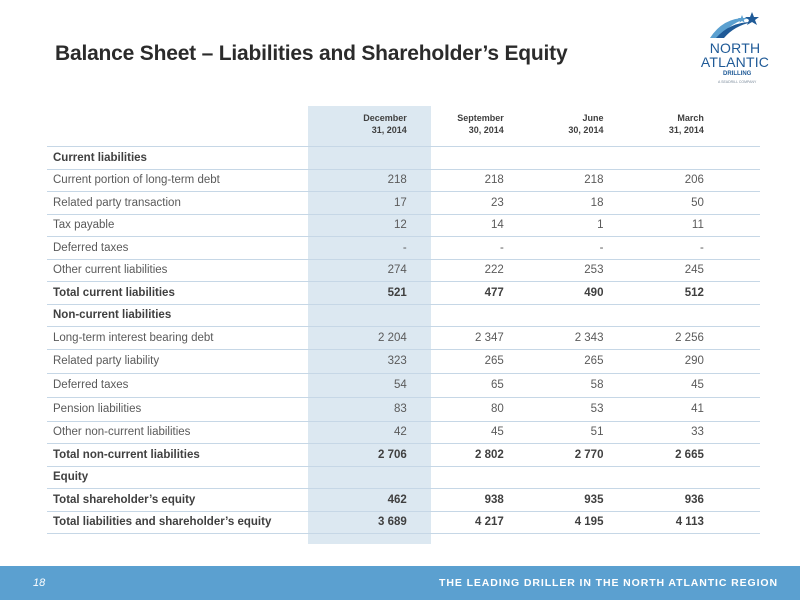  Describe the element at coordinates (482, 408) in the screenshot. I see `value-cell: 80` at that location.